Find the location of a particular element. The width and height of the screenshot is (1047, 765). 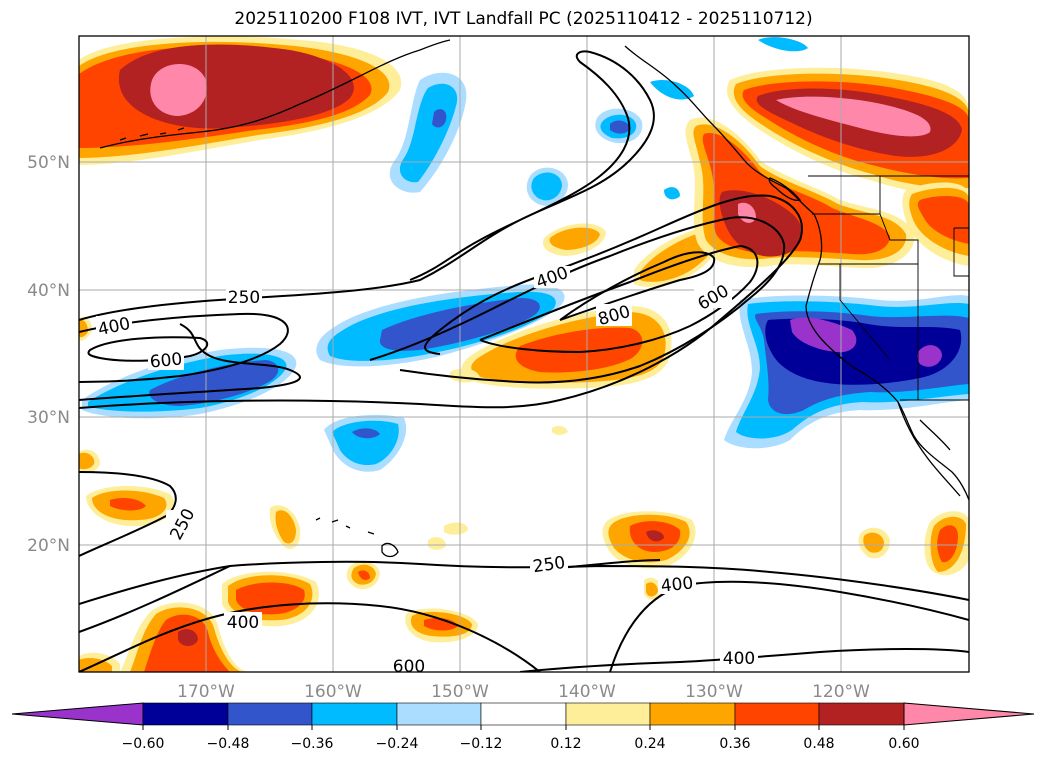

colorbar-tick-label: −0.36 is located at coordinates (312, 744).